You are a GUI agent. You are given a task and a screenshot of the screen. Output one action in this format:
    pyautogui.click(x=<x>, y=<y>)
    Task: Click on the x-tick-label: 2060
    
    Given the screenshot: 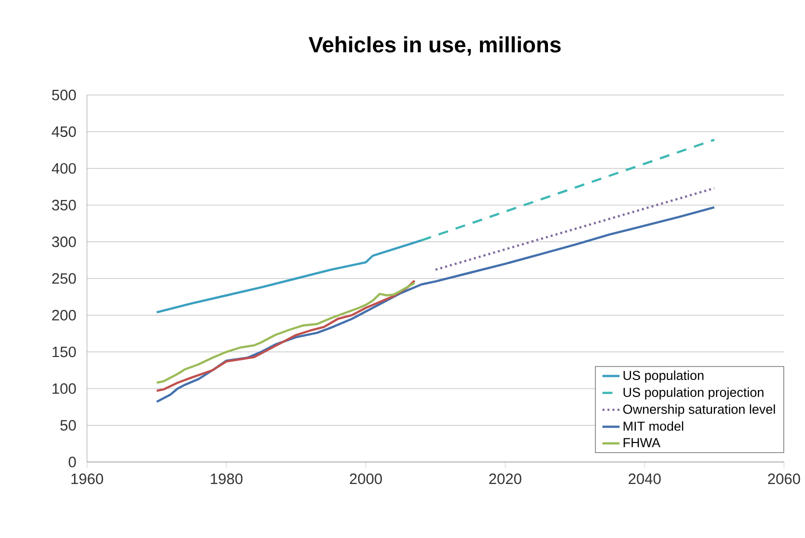 What is the action you would take?
    pyautogui.click(x=784, y=479)
    